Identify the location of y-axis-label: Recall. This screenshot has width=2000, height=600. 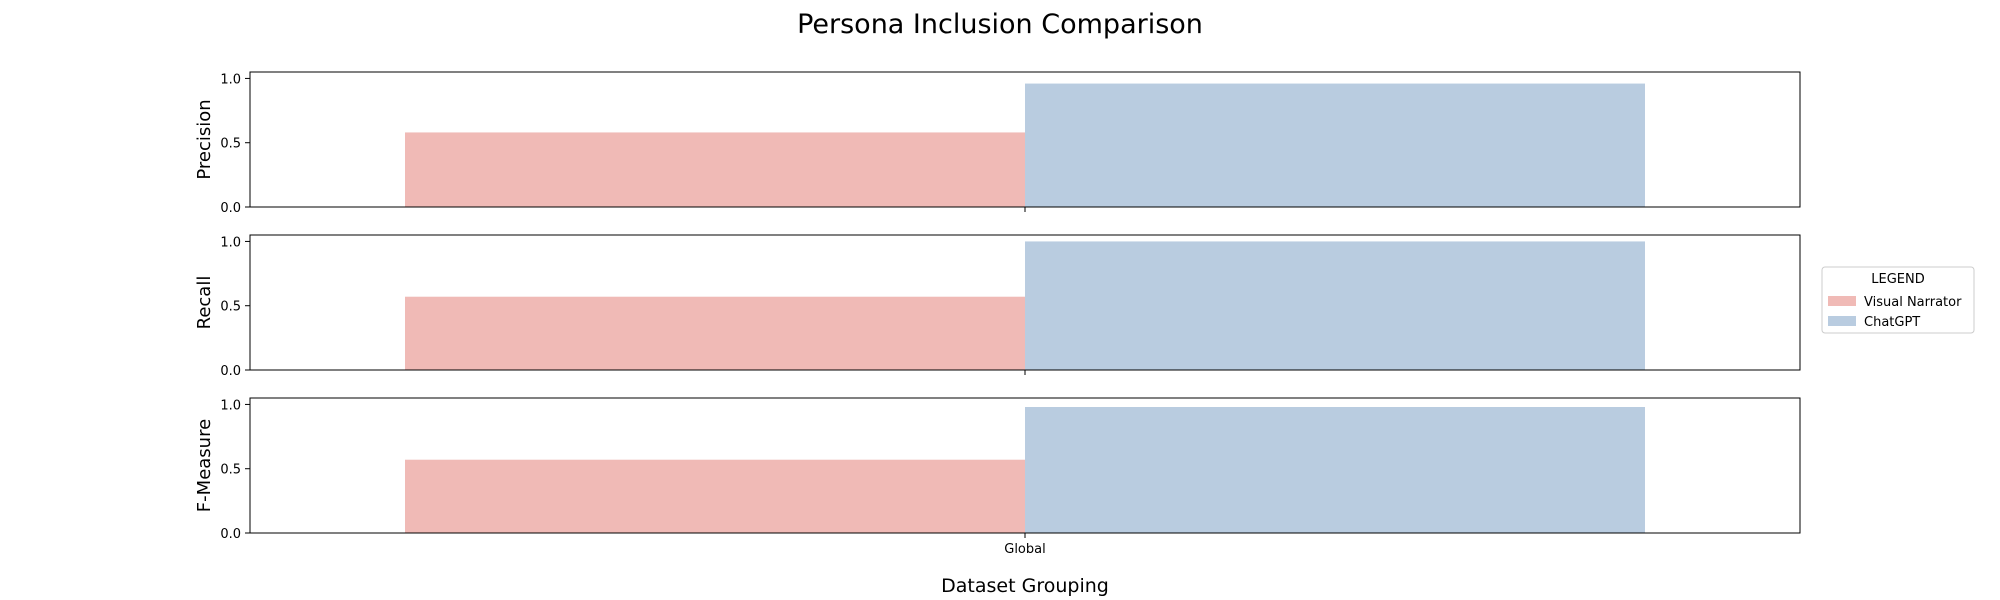
(204, 303).